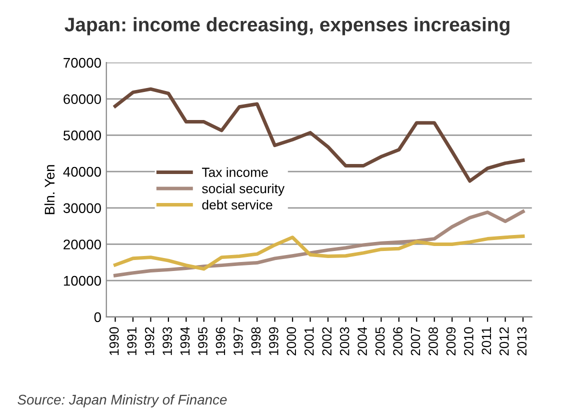  What do you see at coordinates (122, 401) in the screenshot?
I see `source-note: Source: Japan Ministry of Finance` at bounding box center [122, 401].